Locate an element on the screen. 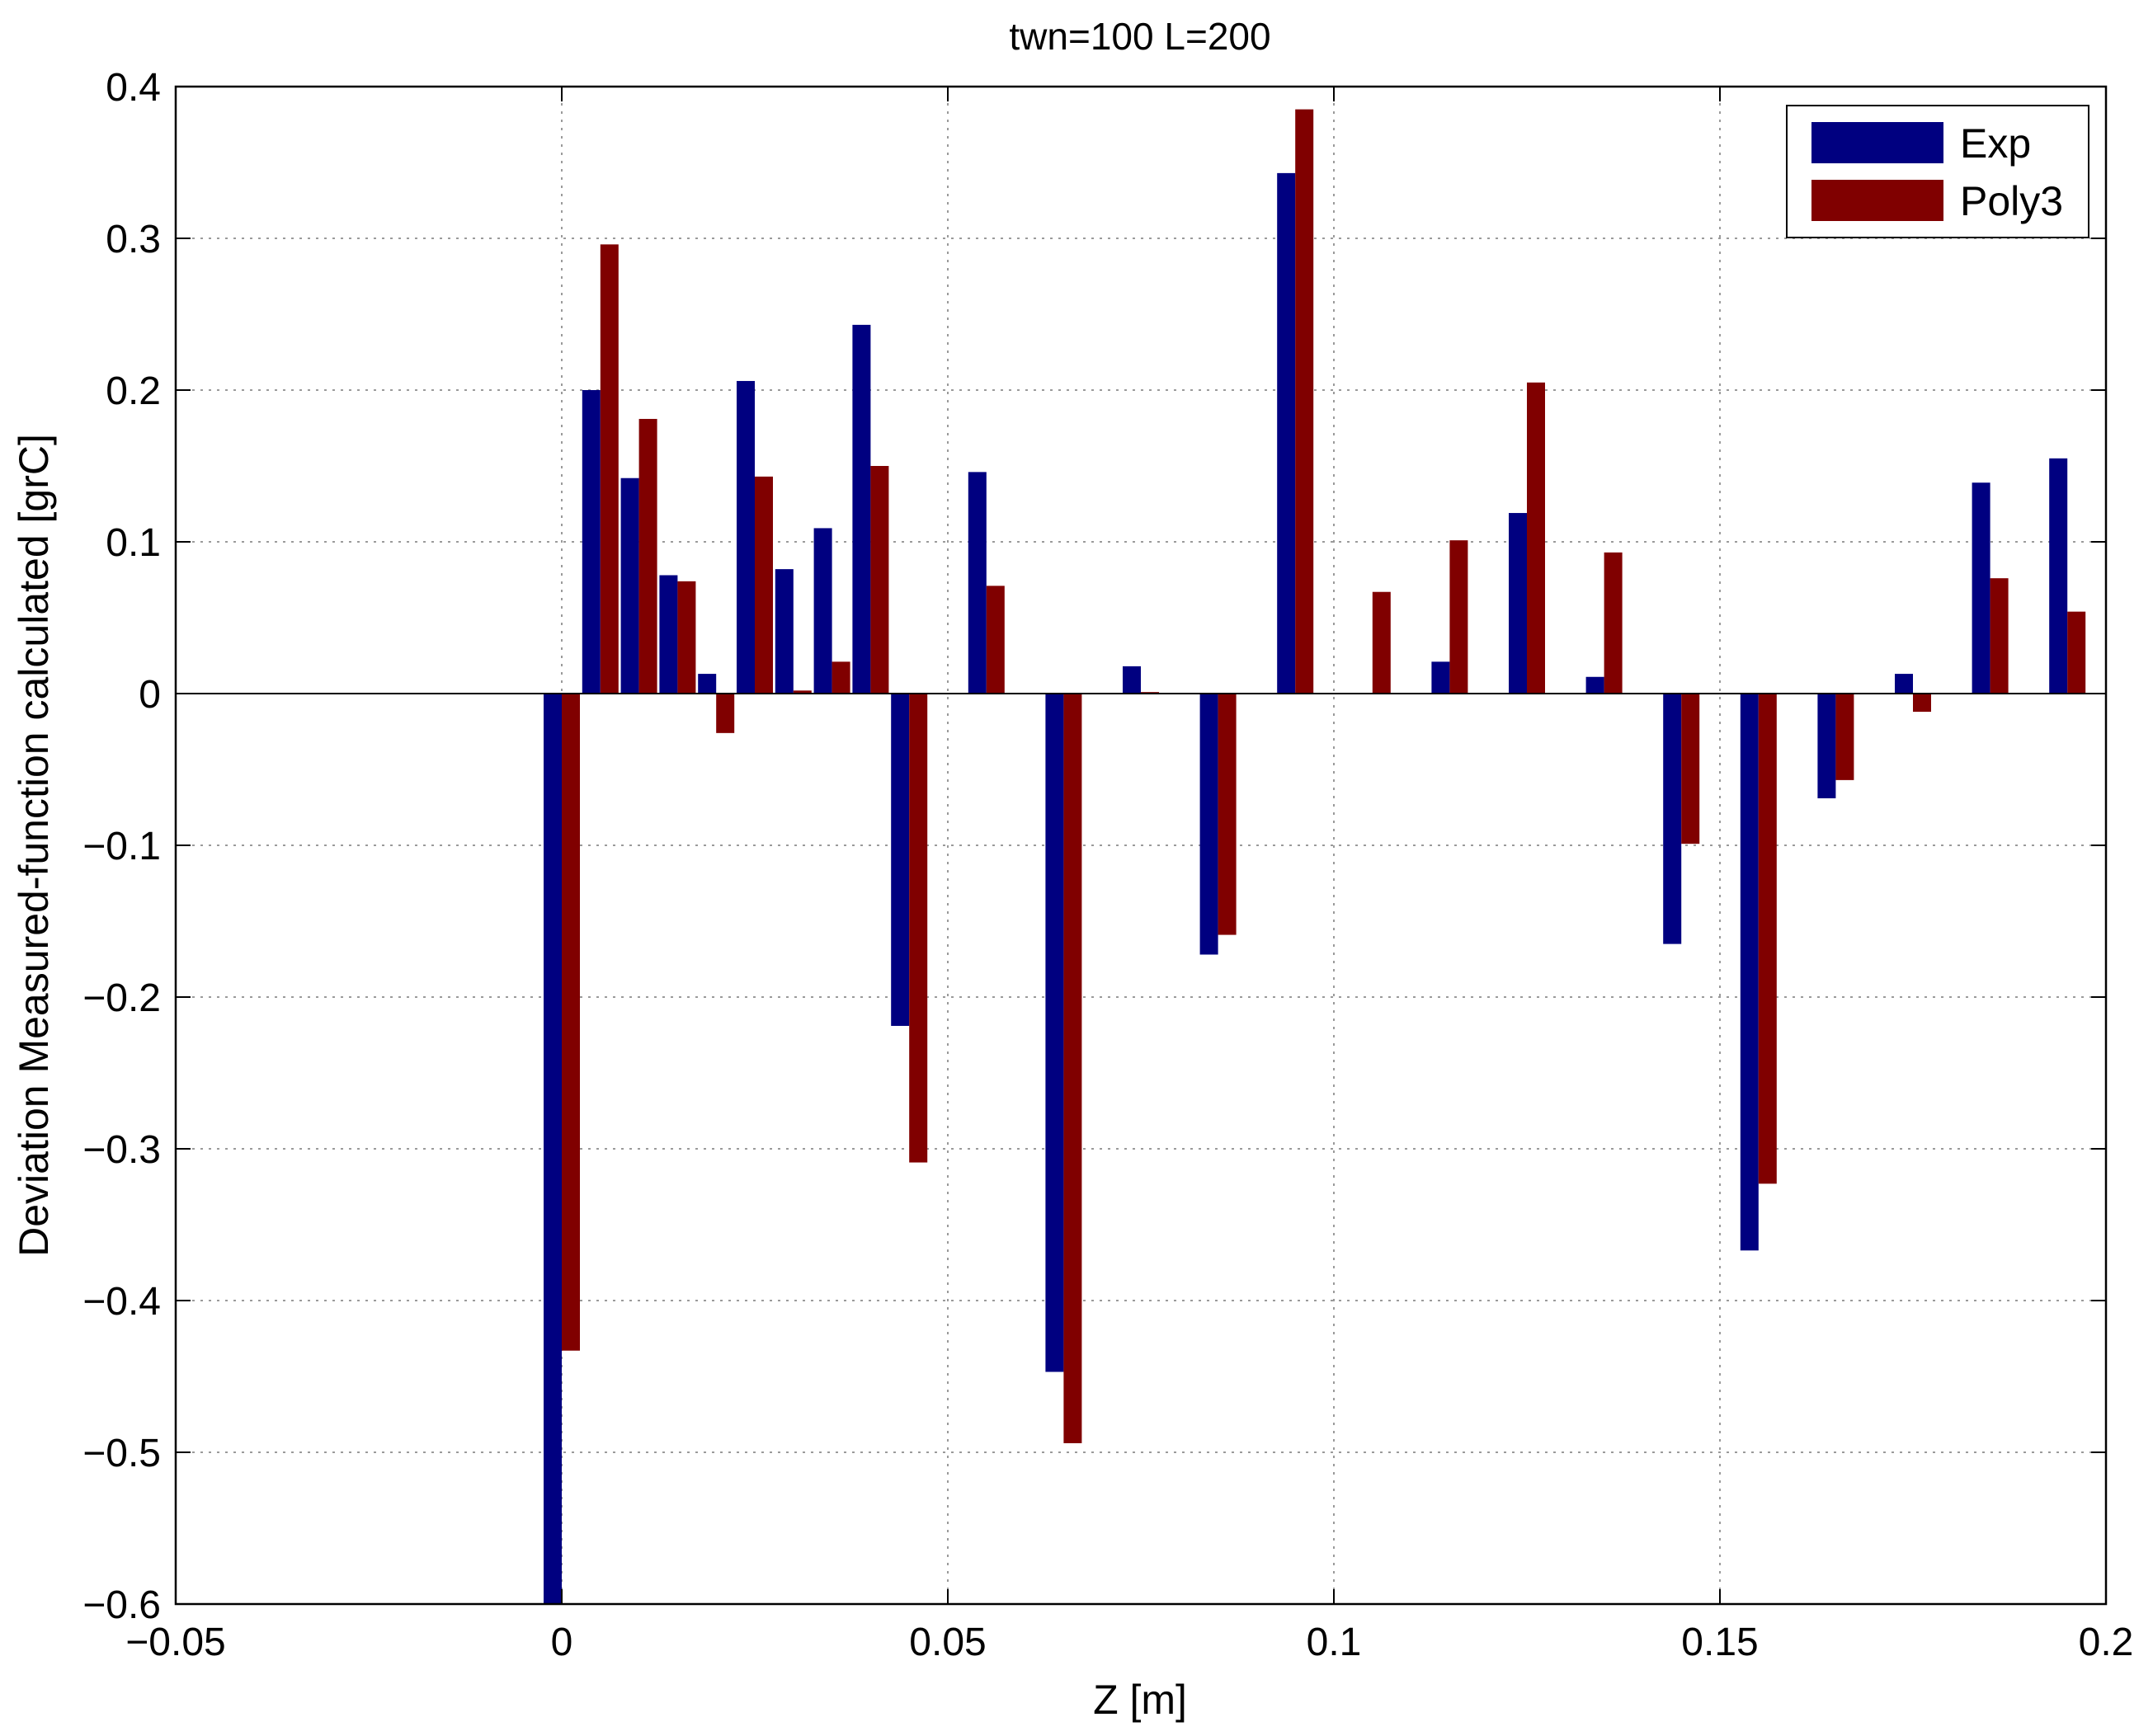  legend-swatch-poly3 is located at coordinates (1877, 200).